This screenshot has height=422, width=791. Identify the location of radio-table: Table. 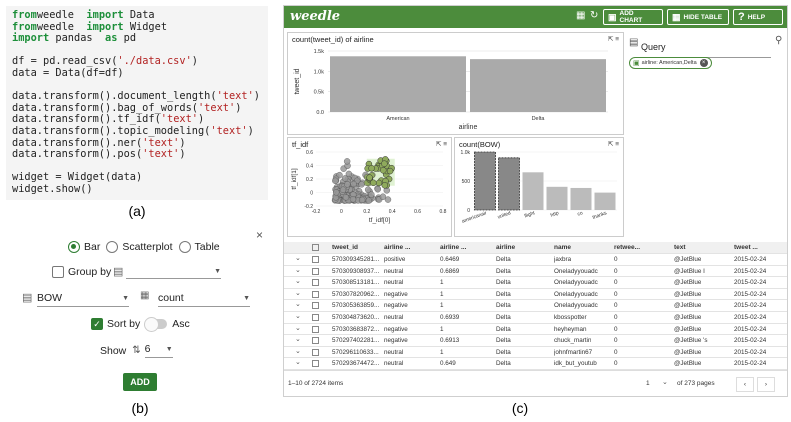
(199, 247).